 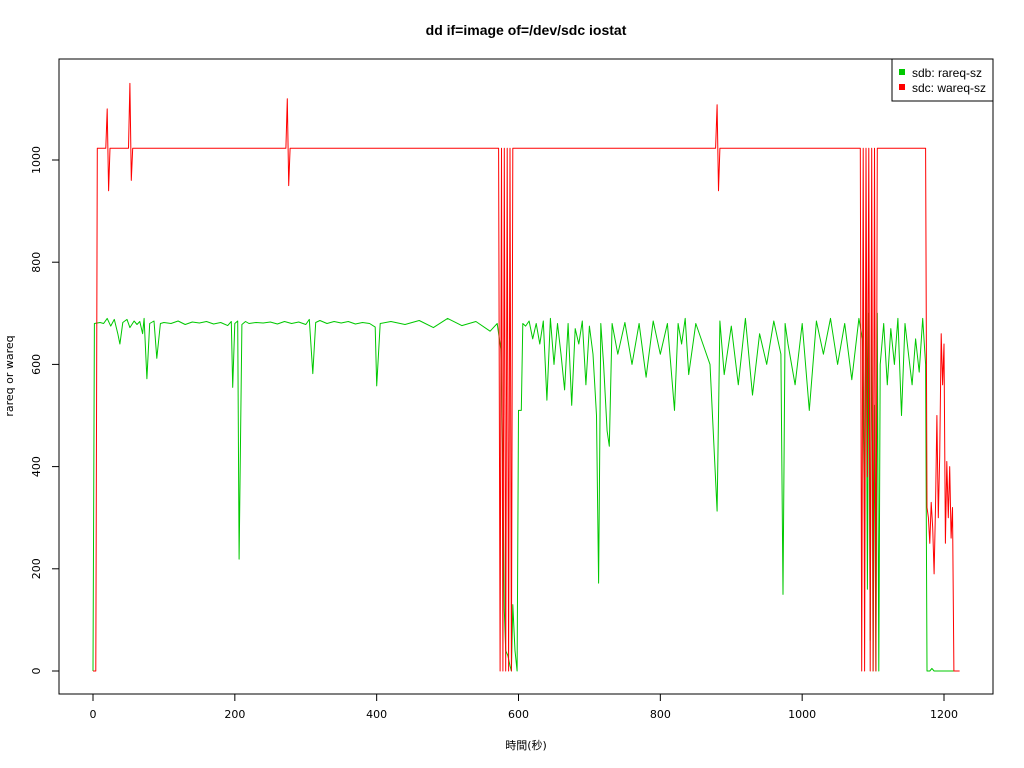 What do you see at coordinates (36, 160) in the screenshot?
I see `y-tick-label: 1000` at bounding box center [36, 160].